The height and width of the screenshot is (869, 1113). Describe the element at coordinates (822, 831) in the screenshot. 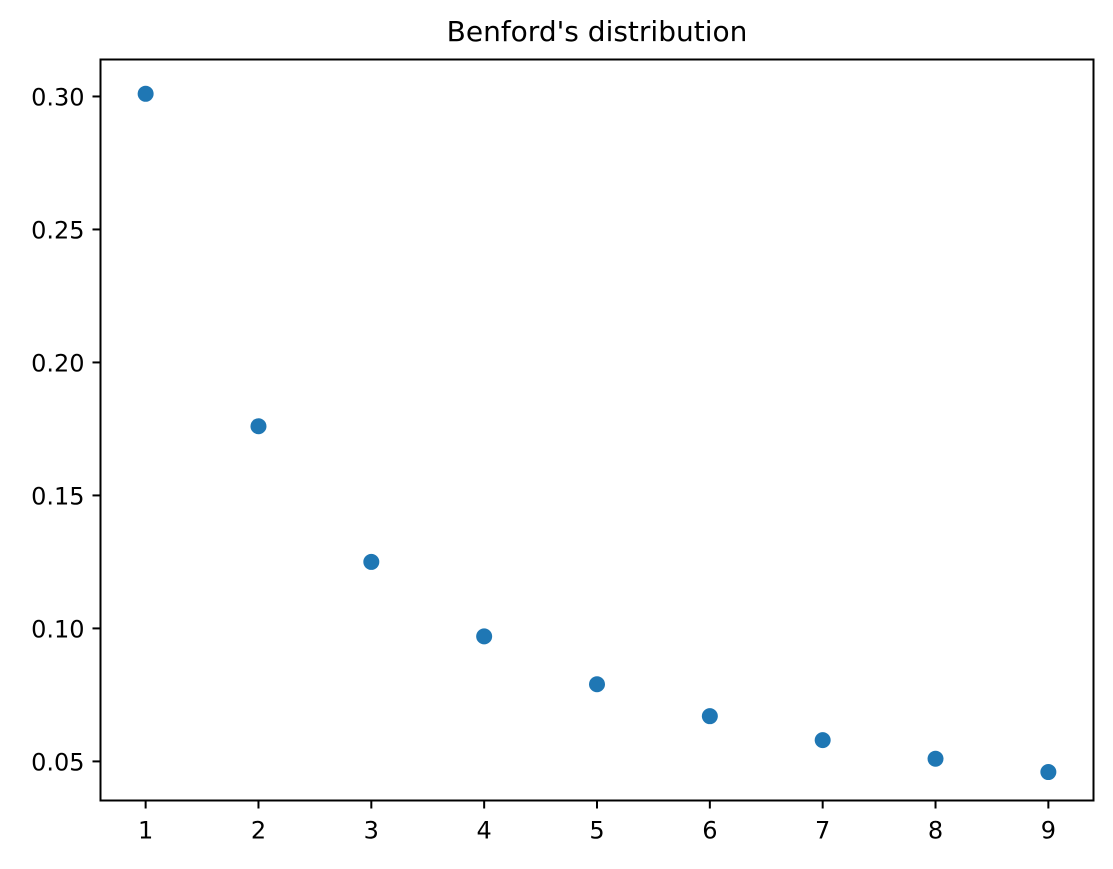

I see `x-tick-label: 7` at that location.